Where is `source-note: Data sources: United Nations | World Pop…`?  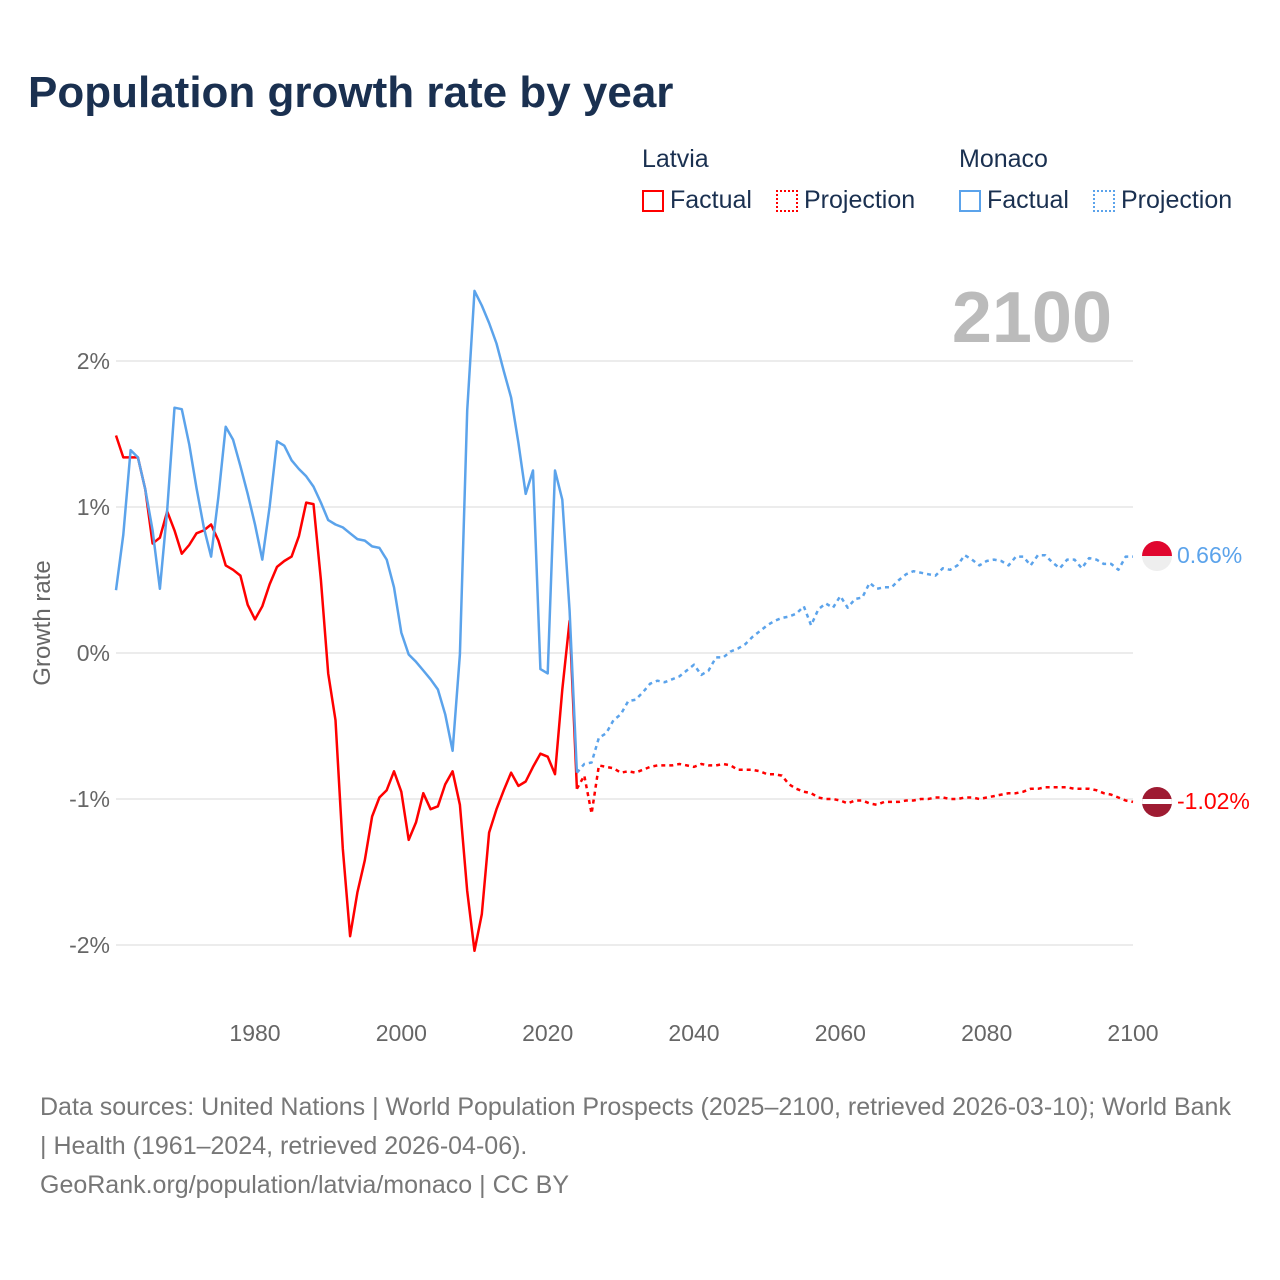 source-note: Data sources: United Nations | World Pop… is located at coordinates (640, 1146).